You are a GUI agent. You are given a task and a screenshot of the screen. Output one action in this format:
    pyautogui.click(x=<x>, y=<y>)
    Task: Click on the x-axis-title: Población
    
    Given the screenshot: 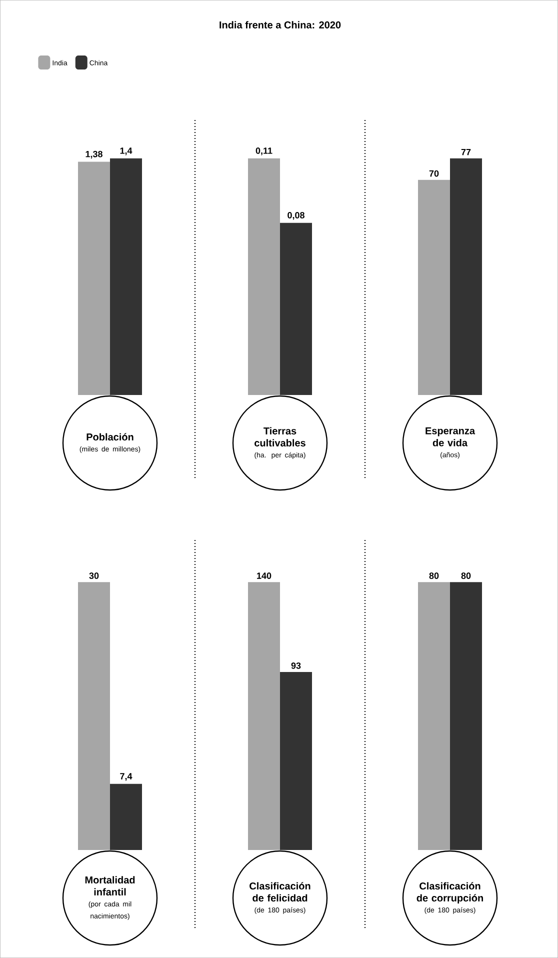 What is the action you would take?
    pyautogui.click(x=110, y=437)
    